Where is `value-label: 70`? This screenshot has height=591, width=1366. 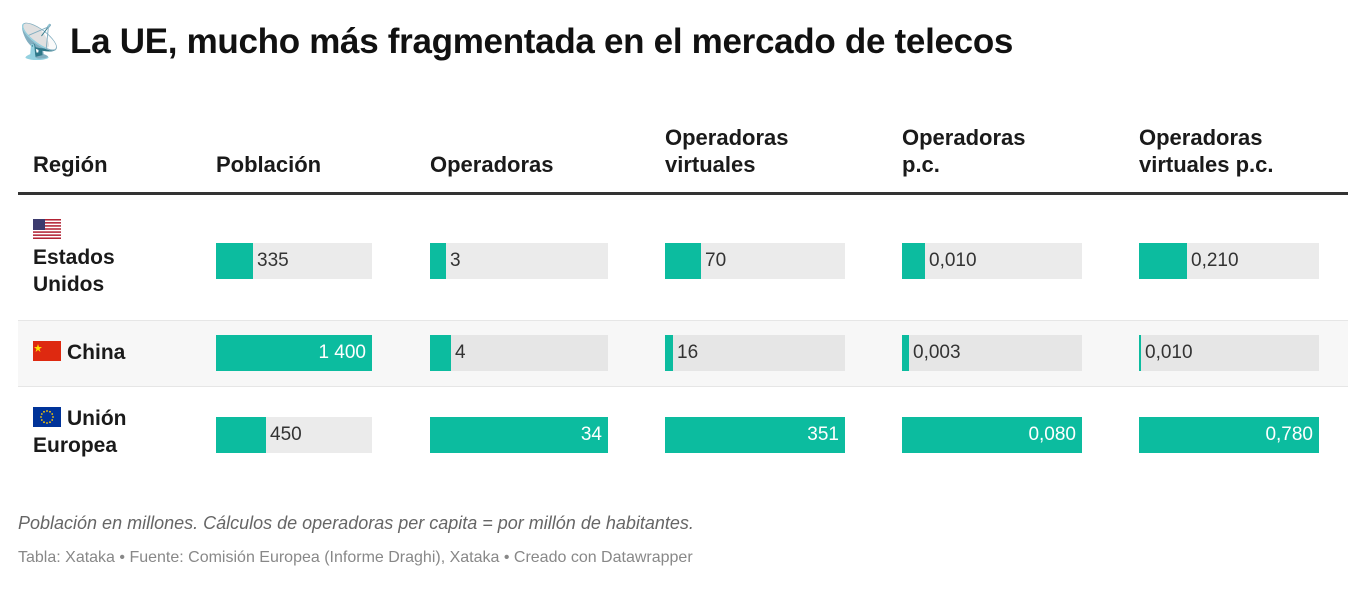 value-label: 70 is located at coordinates (716, 260).